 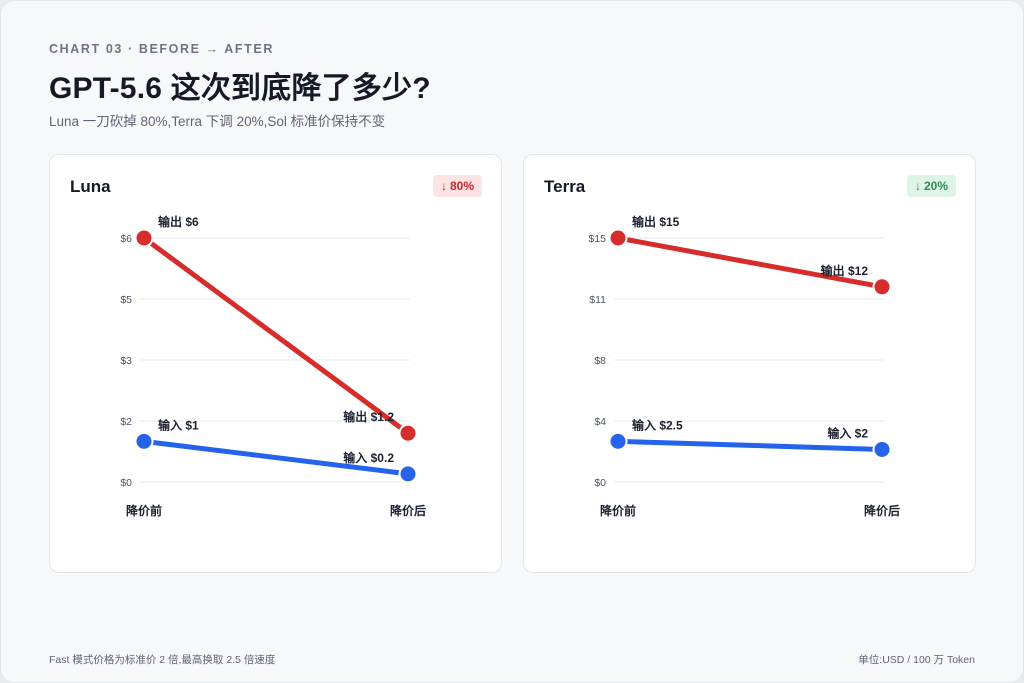 What do you see at coordinates (217, 121) in the screenshot?
I see `page-subtitle: Luna 一刀砍掉 80%,Terra 下调 20%,Sol 标准价保持不变` at bounding box center [217, 121].